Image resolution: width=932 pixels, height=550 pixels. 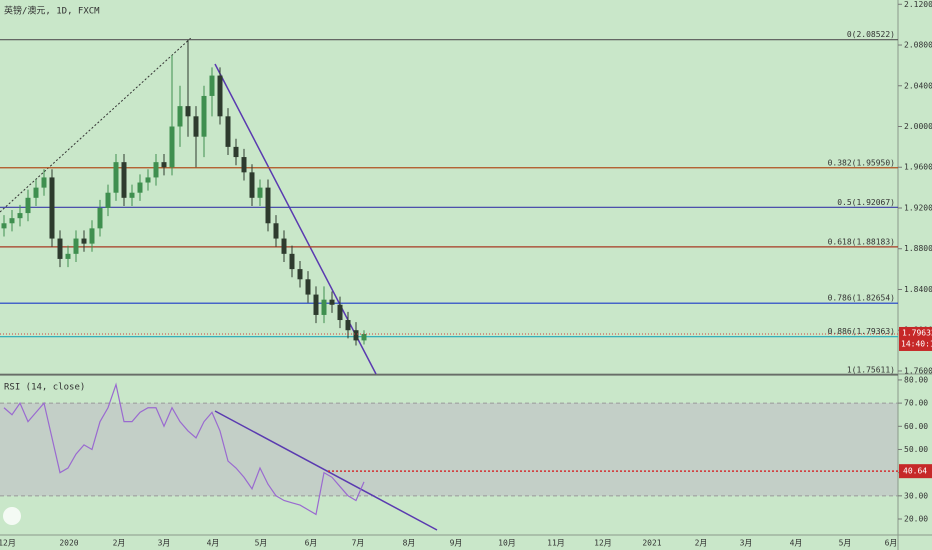 I want to click on y-tick-label: 1.88000, so click(x=918, y=248).